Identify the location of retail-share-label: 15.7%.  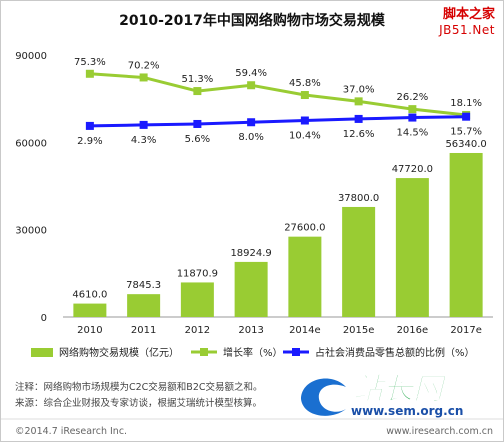
(466, 132).